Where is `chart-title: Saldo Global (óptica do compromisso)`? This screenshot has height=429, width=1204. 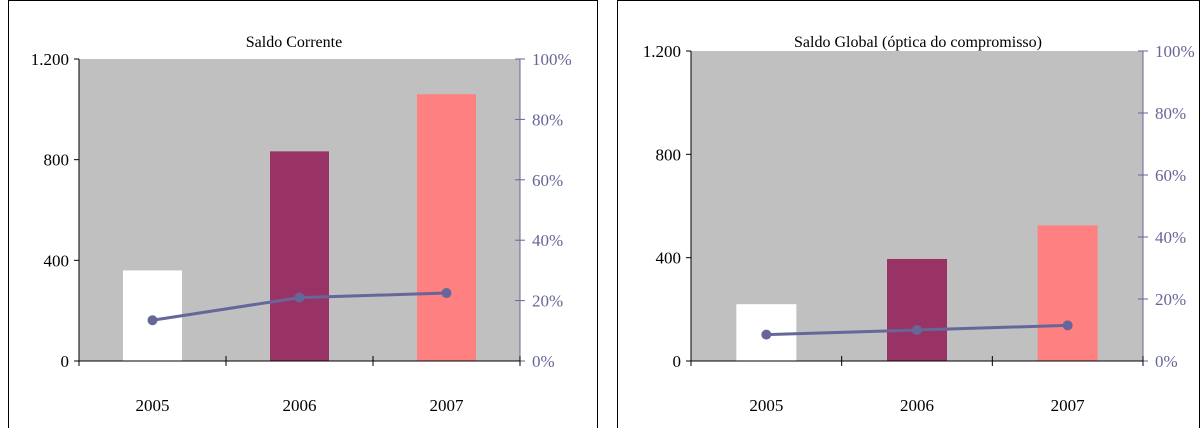
chart-title: Saldo Global (óptica do compromisso) is located at coordinates (918, 42).